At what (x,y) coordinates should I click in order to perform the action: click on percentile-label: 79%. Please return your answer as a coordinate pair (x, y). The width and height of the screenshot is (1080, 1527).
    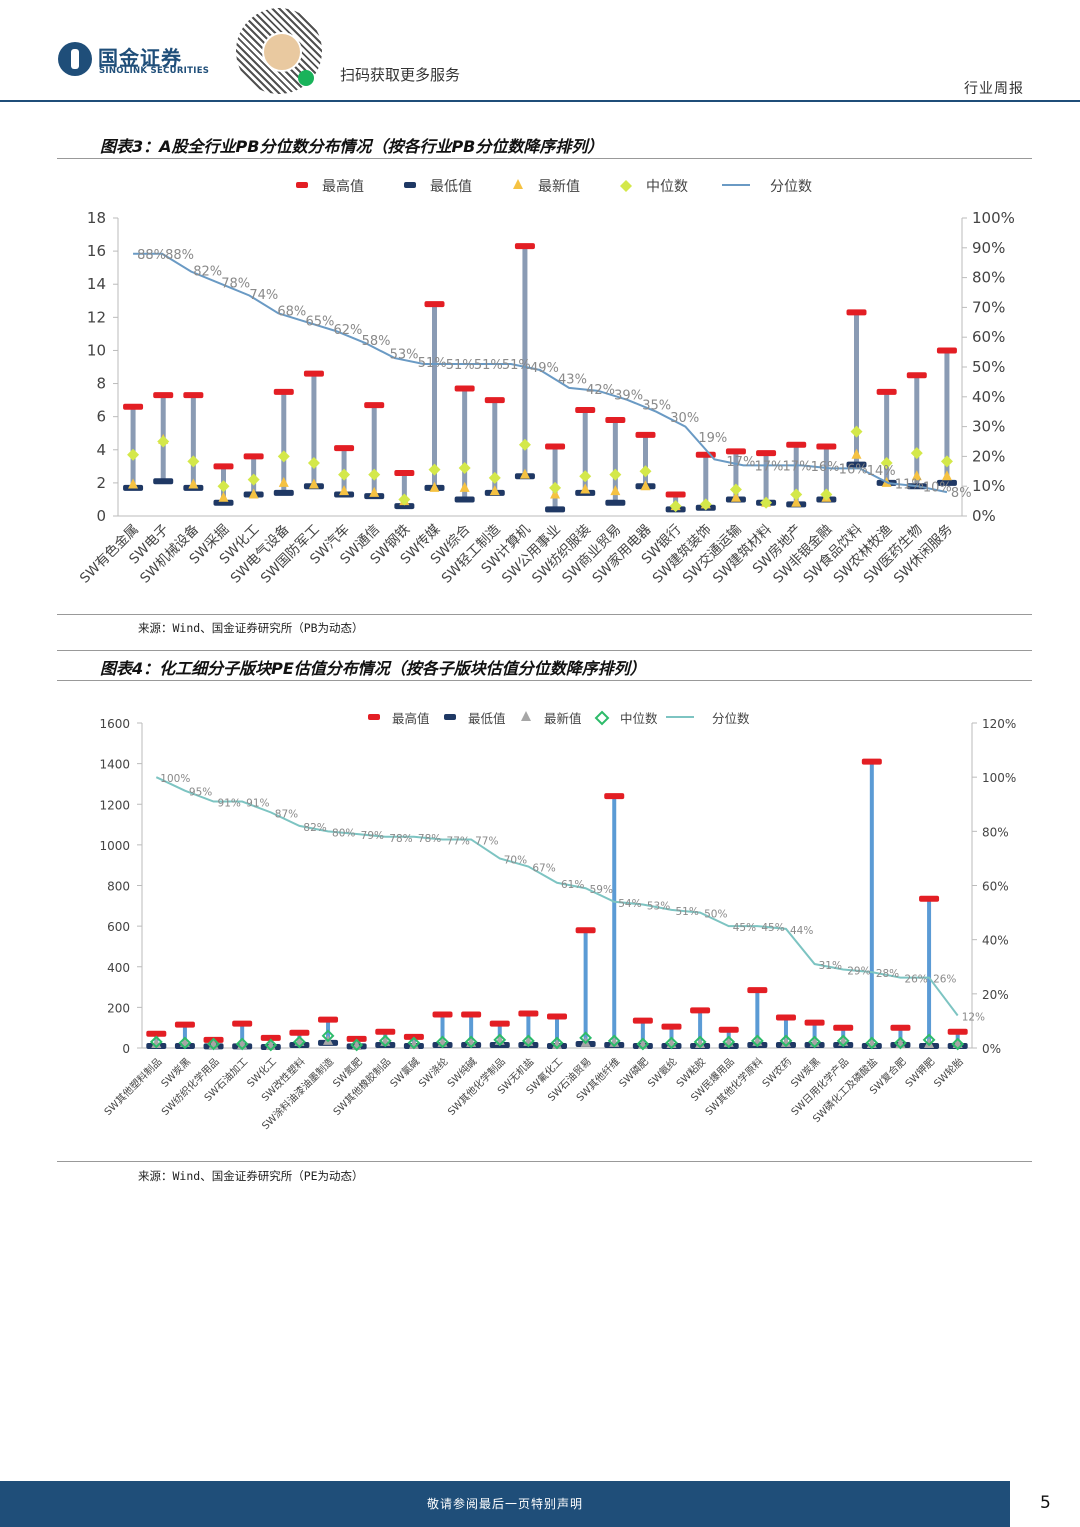
    Looking at the image, I should click on (372, 836).